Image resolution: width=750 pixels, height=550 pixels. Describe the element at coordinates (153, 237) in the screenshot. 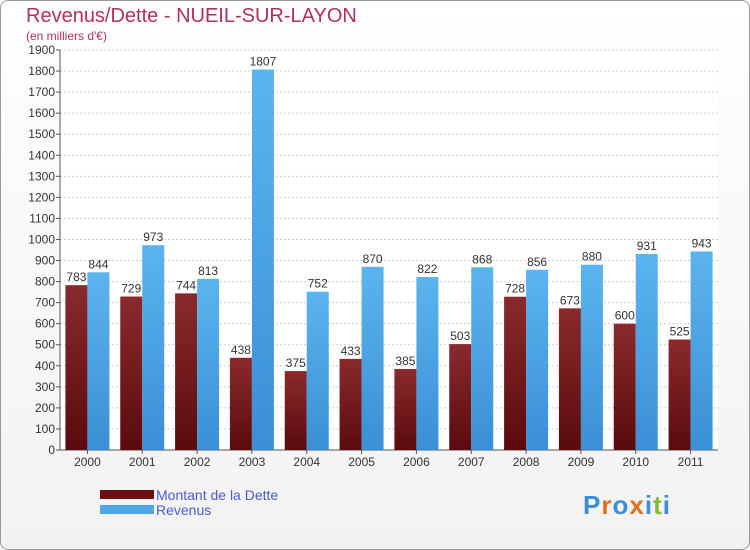

I see `data-label-revenue: 973` at that location.